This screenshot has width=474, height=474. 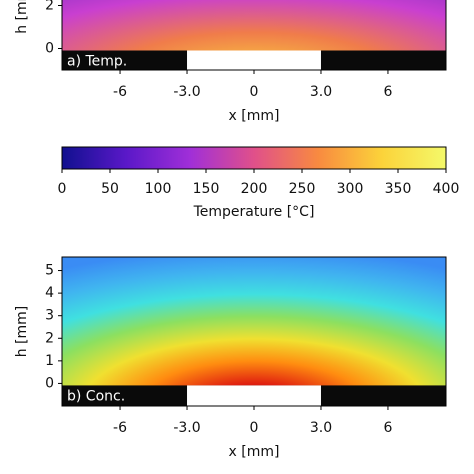 I want to click on y-tick-label: 1, so click(x=49, y=361).